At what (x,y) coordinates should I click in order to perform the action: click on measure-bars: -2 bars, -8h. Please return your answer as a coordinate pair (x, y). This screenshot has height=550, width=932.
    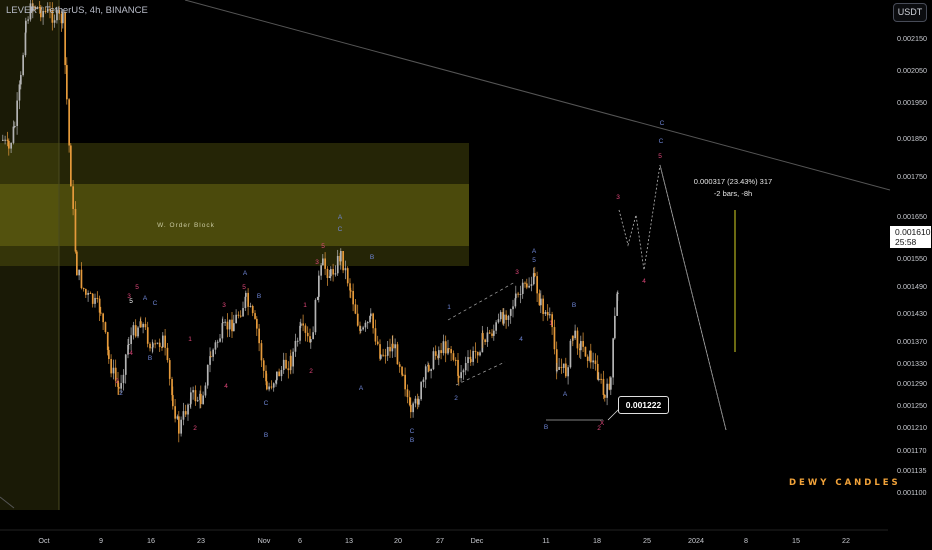
    Looking at the image, I should click on (733, 193).